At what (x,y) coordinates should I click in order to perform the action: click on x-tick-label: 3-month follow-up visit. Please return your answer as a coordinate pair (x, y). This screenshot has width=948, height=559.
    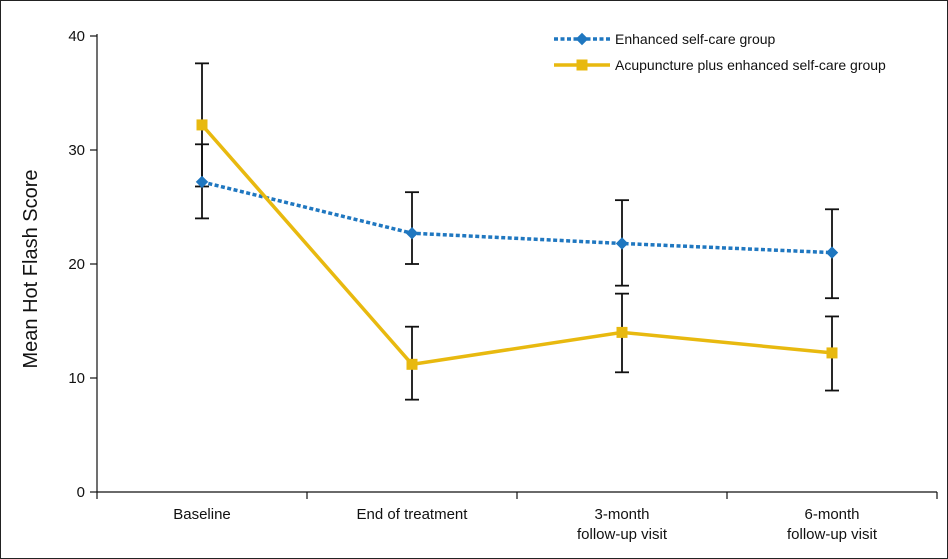
    Looking at the image, I should click on (622, 524).